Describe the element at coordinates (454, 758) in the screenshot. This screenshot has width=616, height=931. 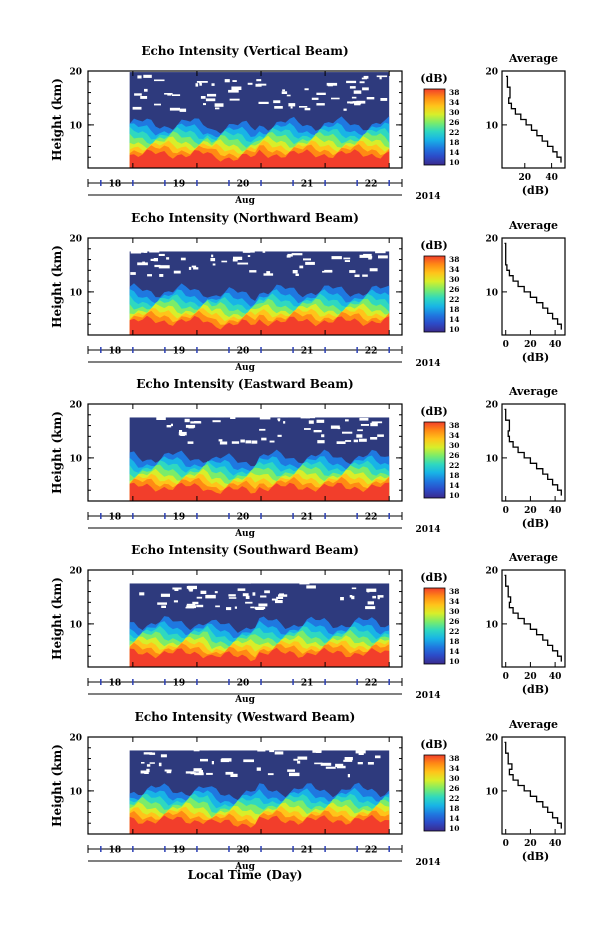
I see `colorbar-tick-label: 38` at that location.